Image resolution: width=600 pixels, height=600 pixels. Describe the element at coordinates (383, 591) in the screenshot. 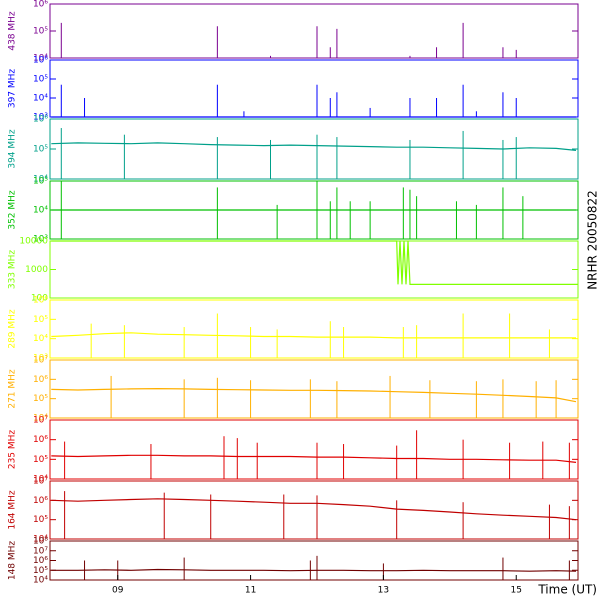

I see `x-tick-label: 13` at that location.